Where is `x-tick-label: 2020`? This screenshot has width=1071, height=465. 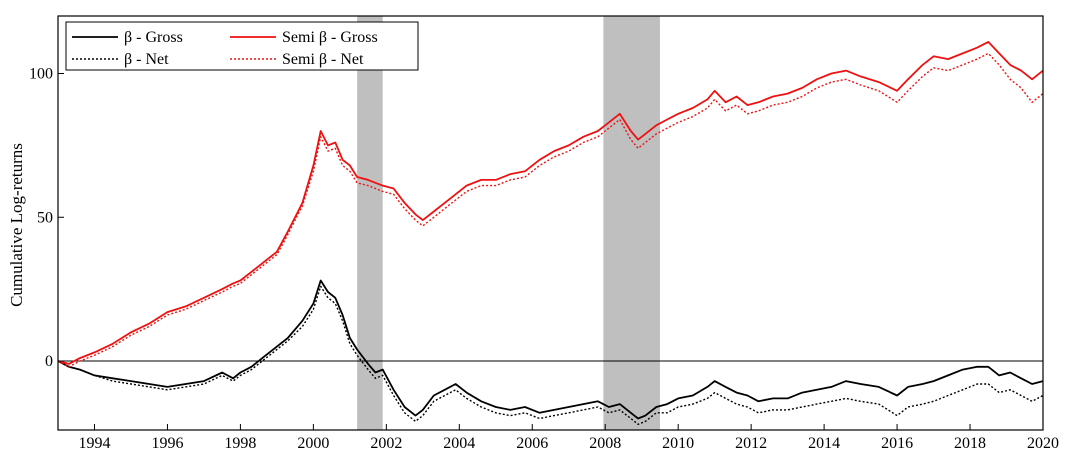
x-tick-label: 2020 is located at coordinates (1043, 443).